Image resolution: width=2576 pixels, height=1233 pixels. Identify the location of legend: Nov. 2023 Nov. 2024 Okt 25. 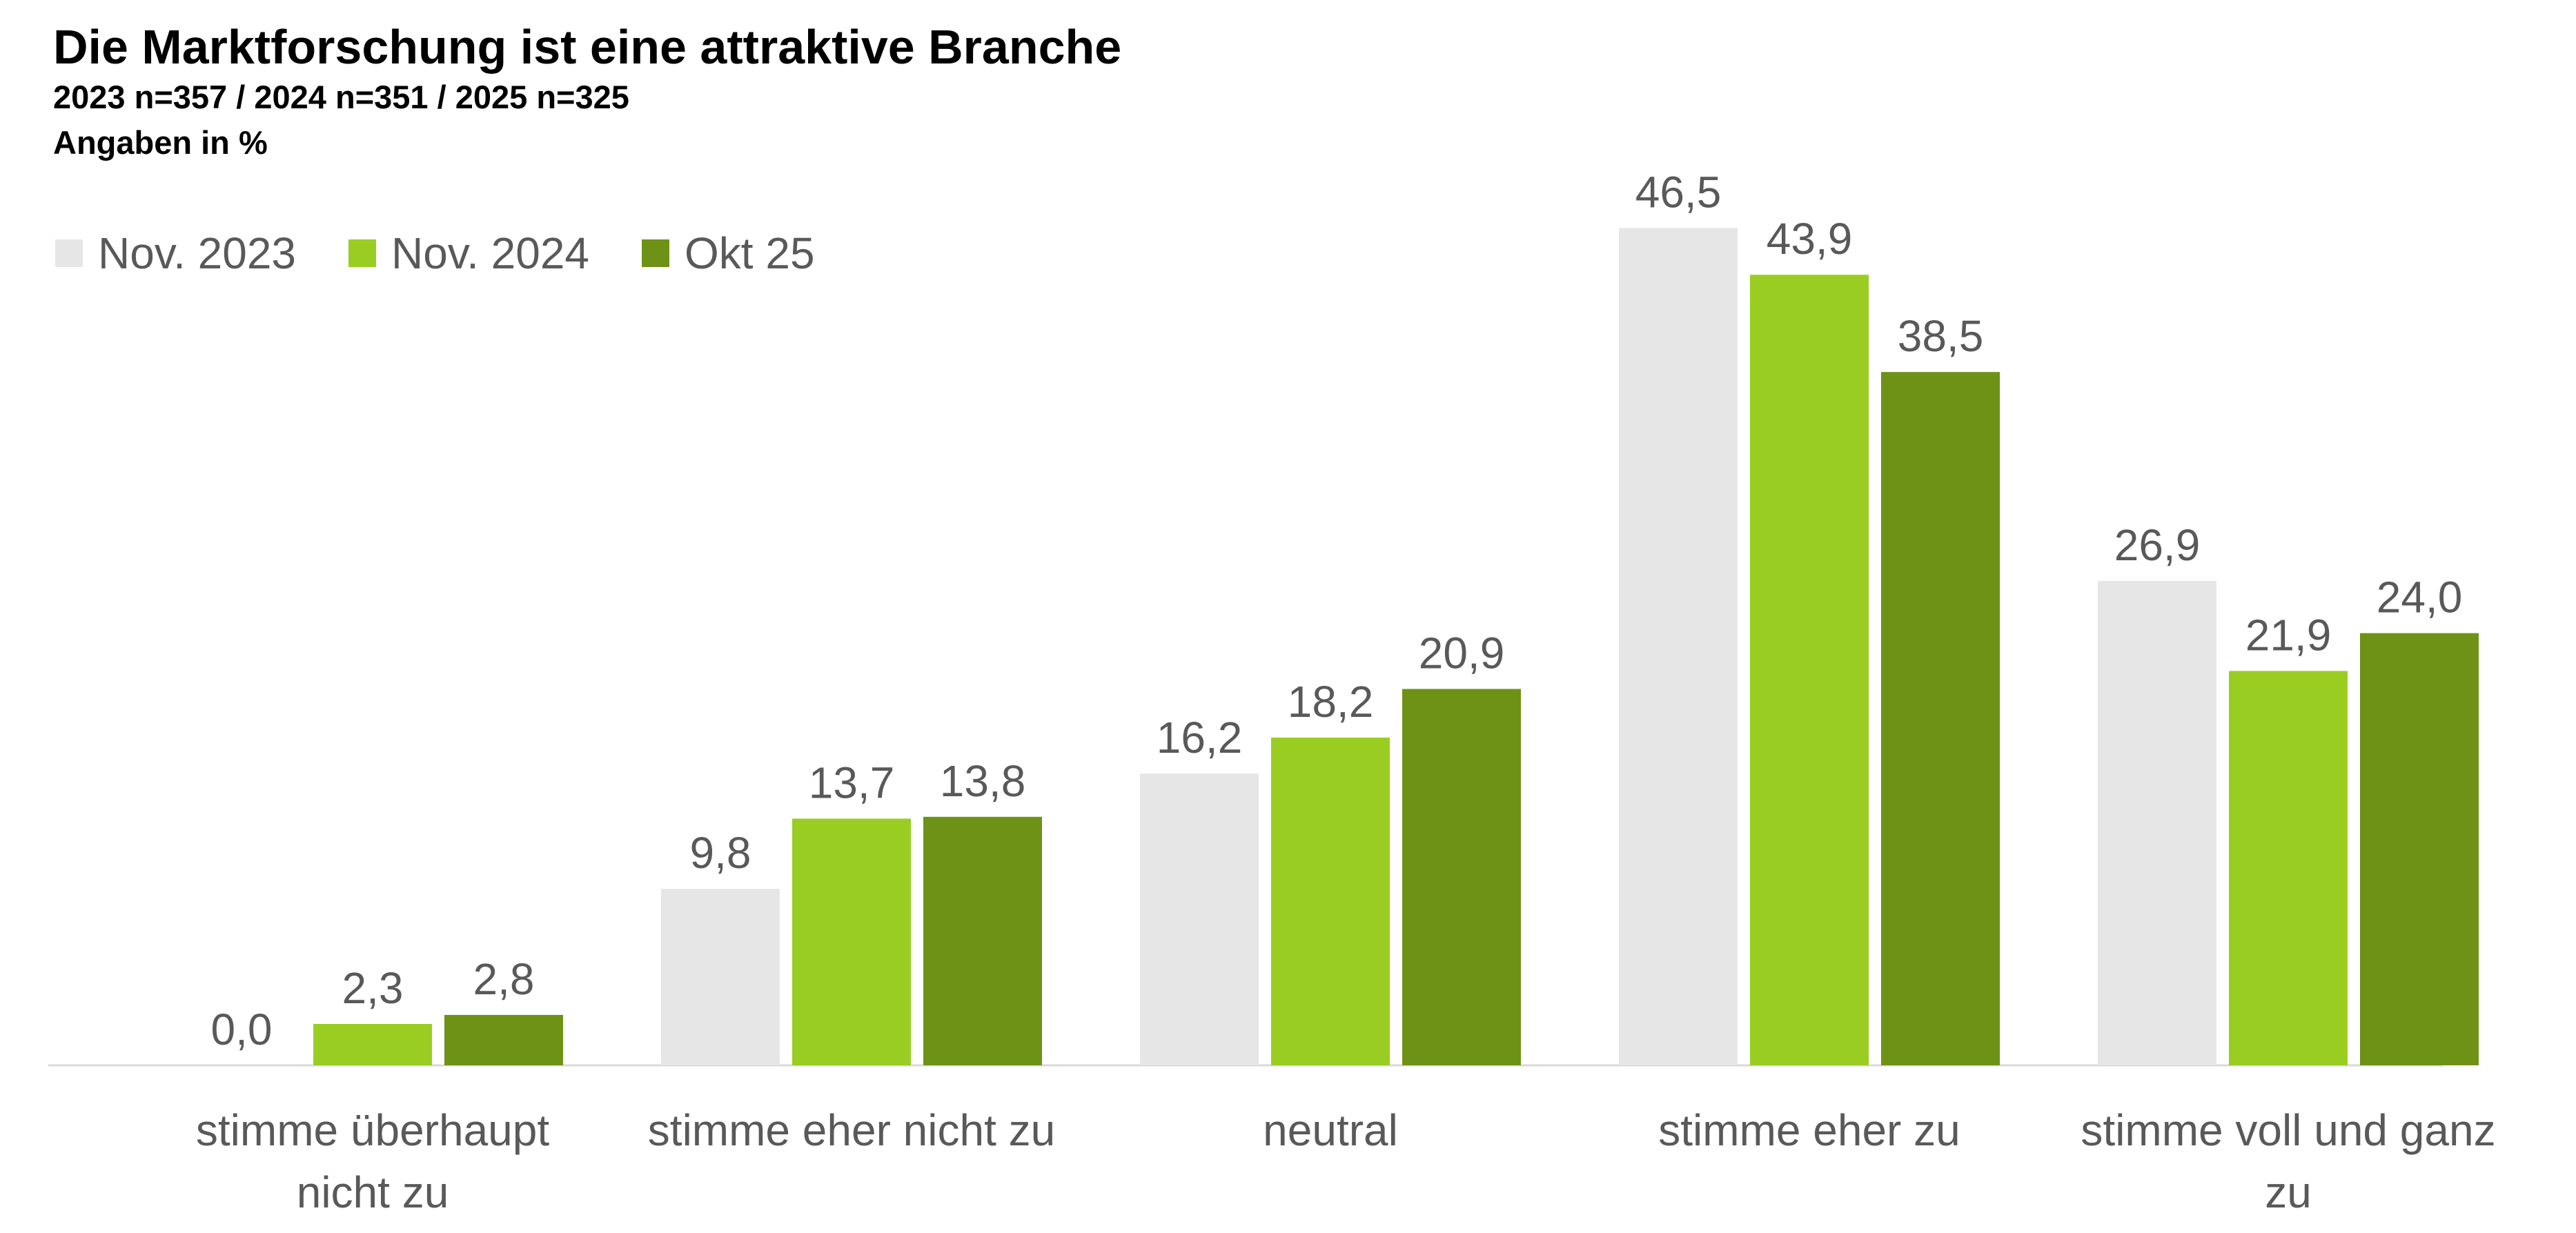
(461, 253).